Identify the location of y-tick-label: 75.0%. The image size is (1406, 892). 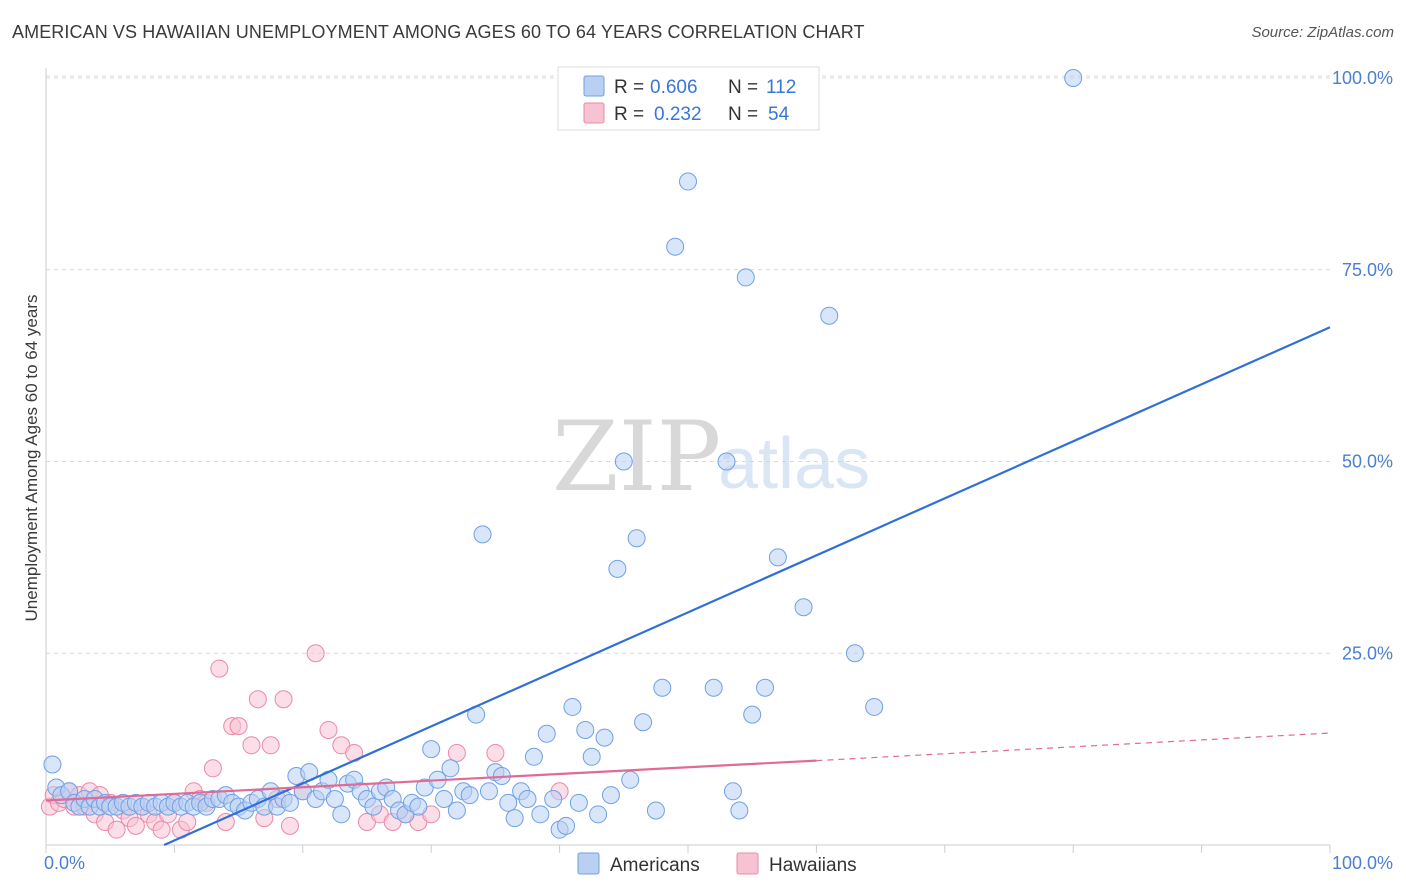
(1367, 270).